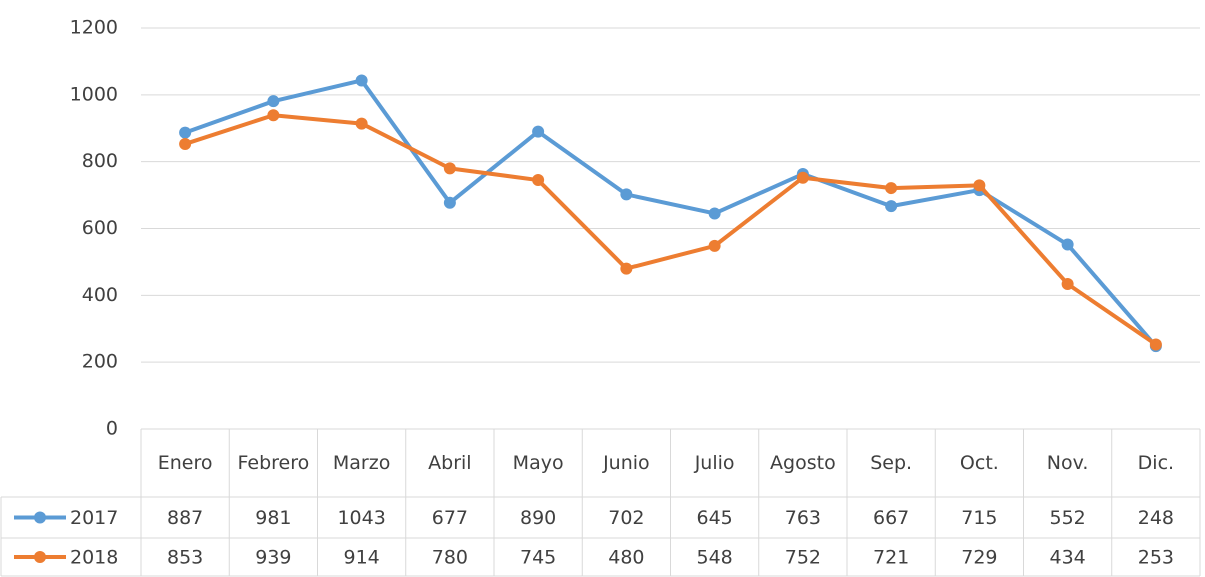 The width and height of the screenshot is (1205, 577). I want to click on x-tick-label: Enero, so click(185, 463).